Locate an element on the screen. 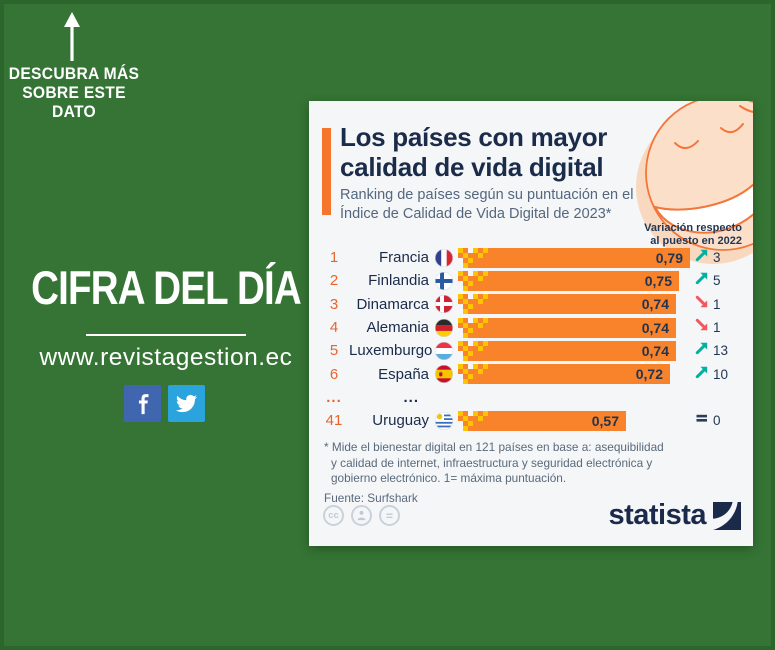 Image resolution: width=775 pixels, height=650 pixels. statista-logo: statista is located at coordinates (674, 515).